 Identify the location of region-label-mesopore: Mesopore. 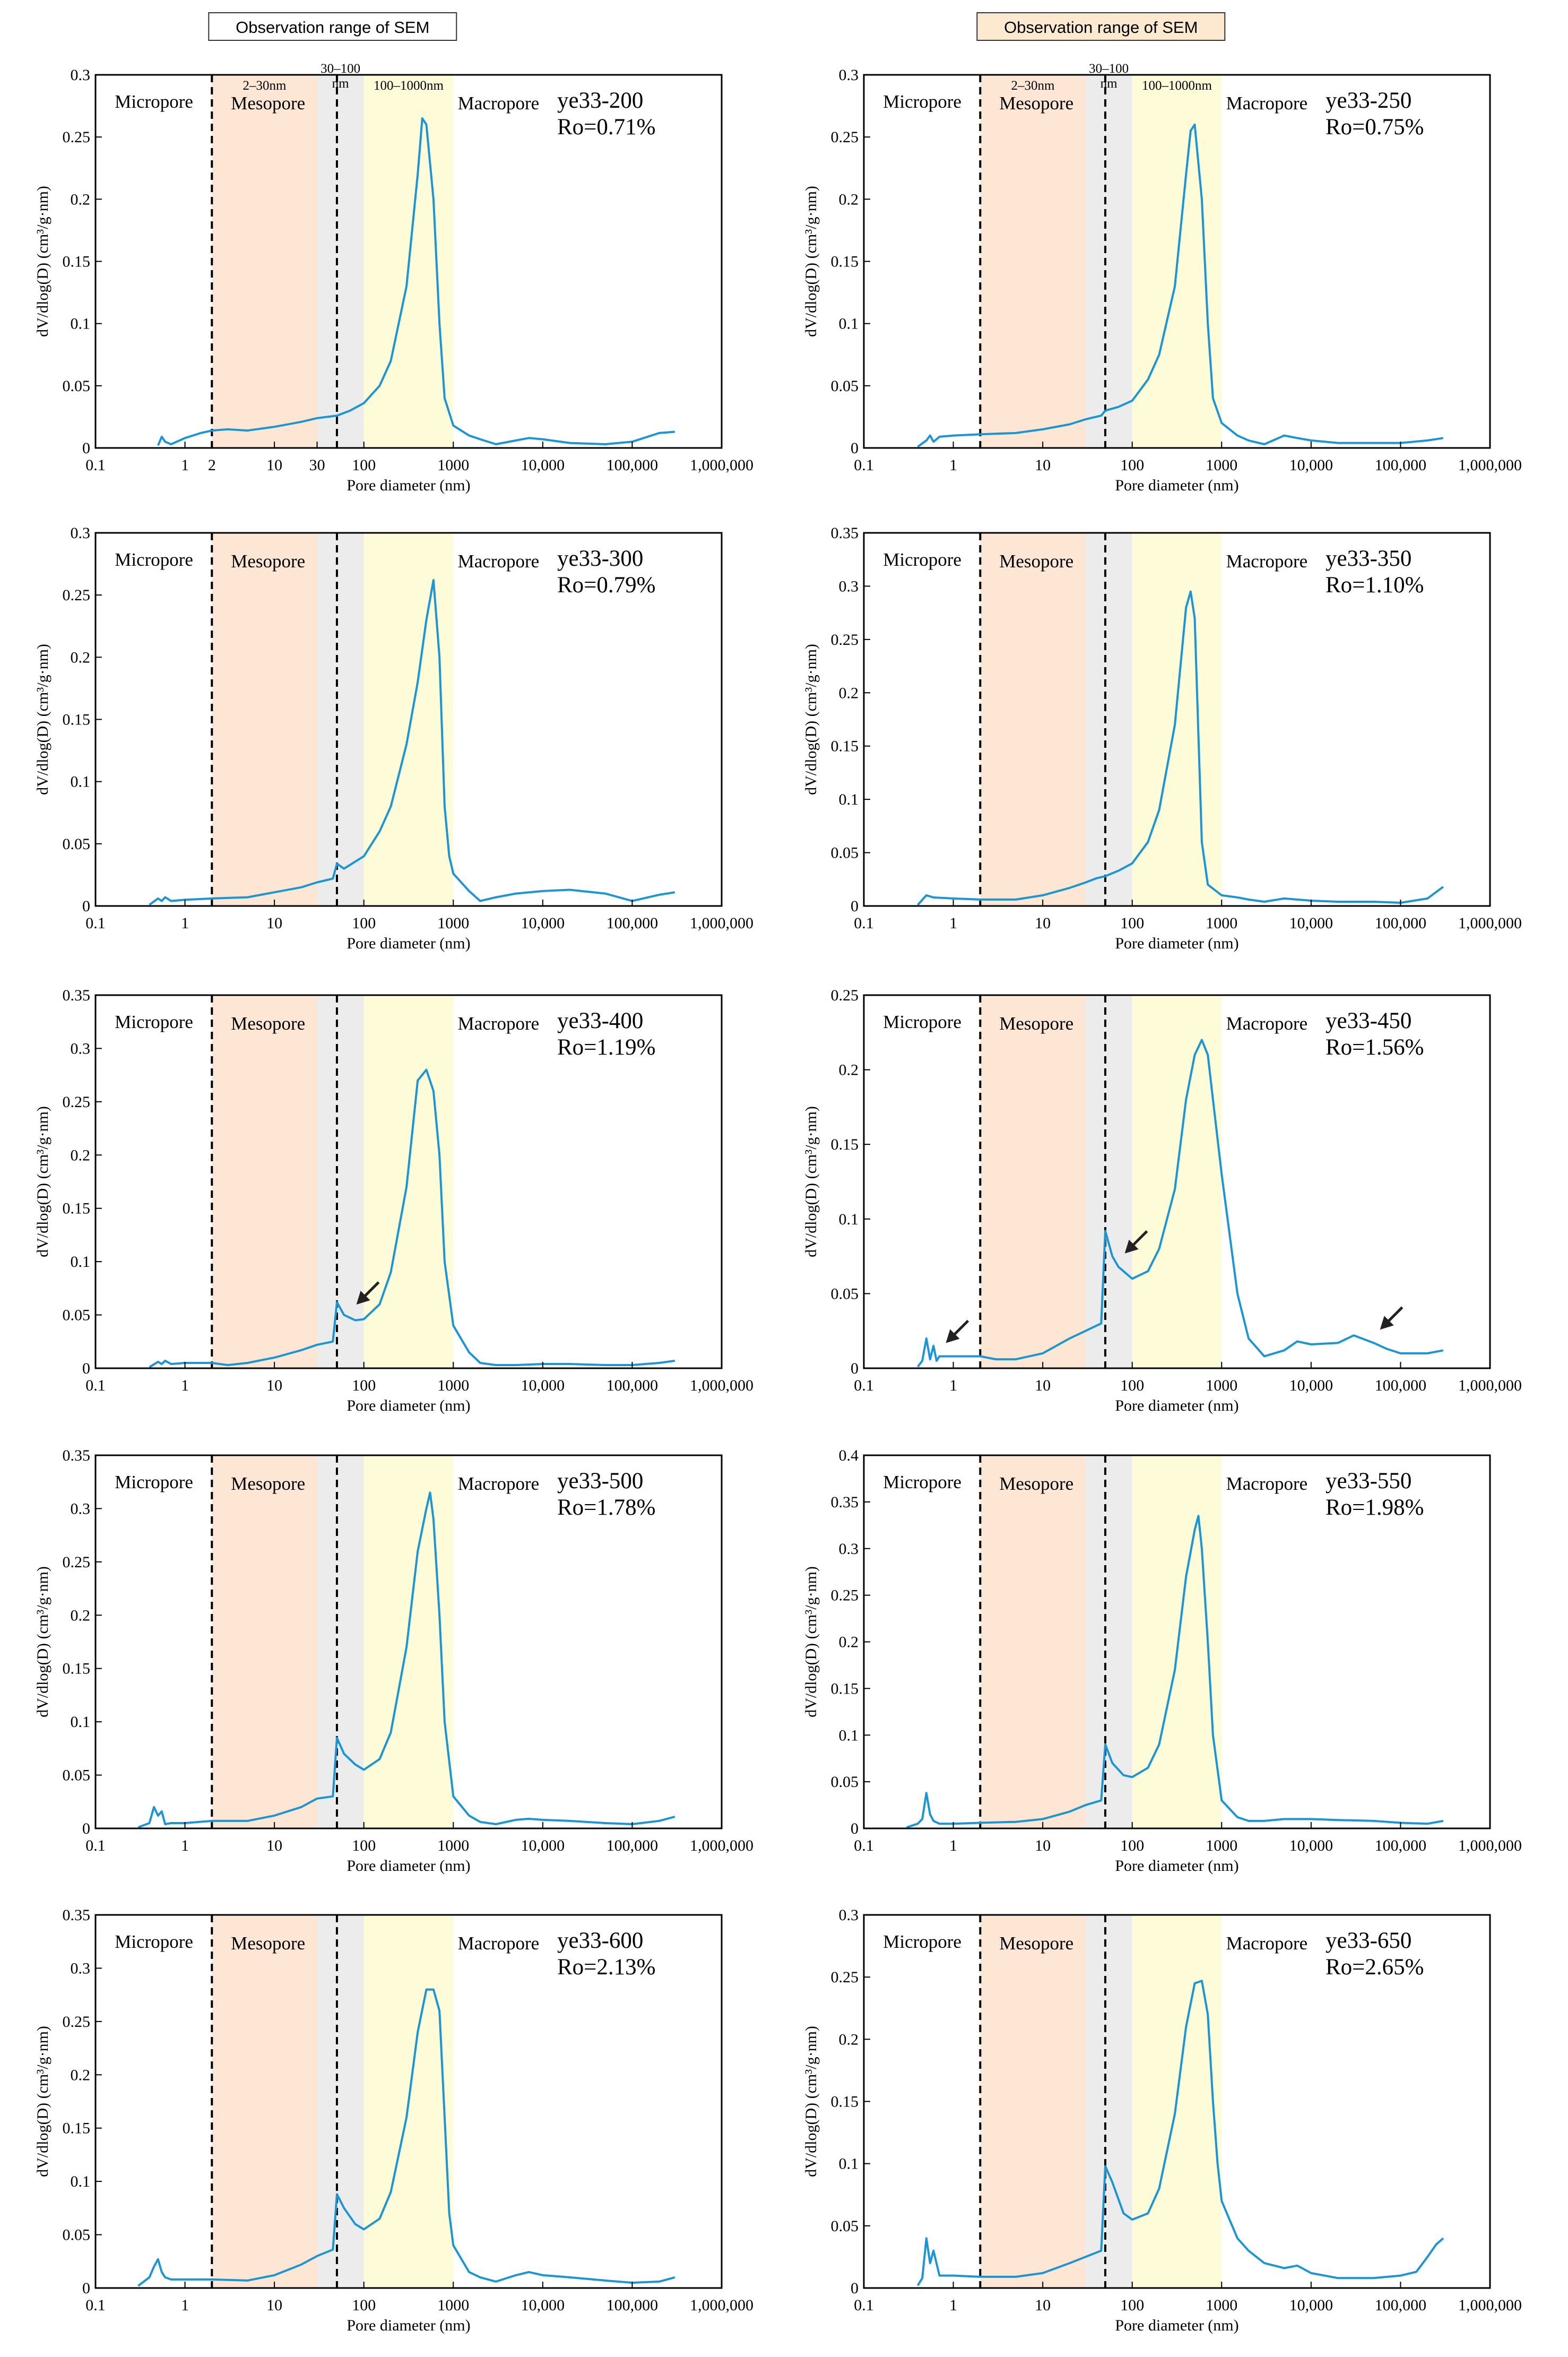
(1036, 1484).